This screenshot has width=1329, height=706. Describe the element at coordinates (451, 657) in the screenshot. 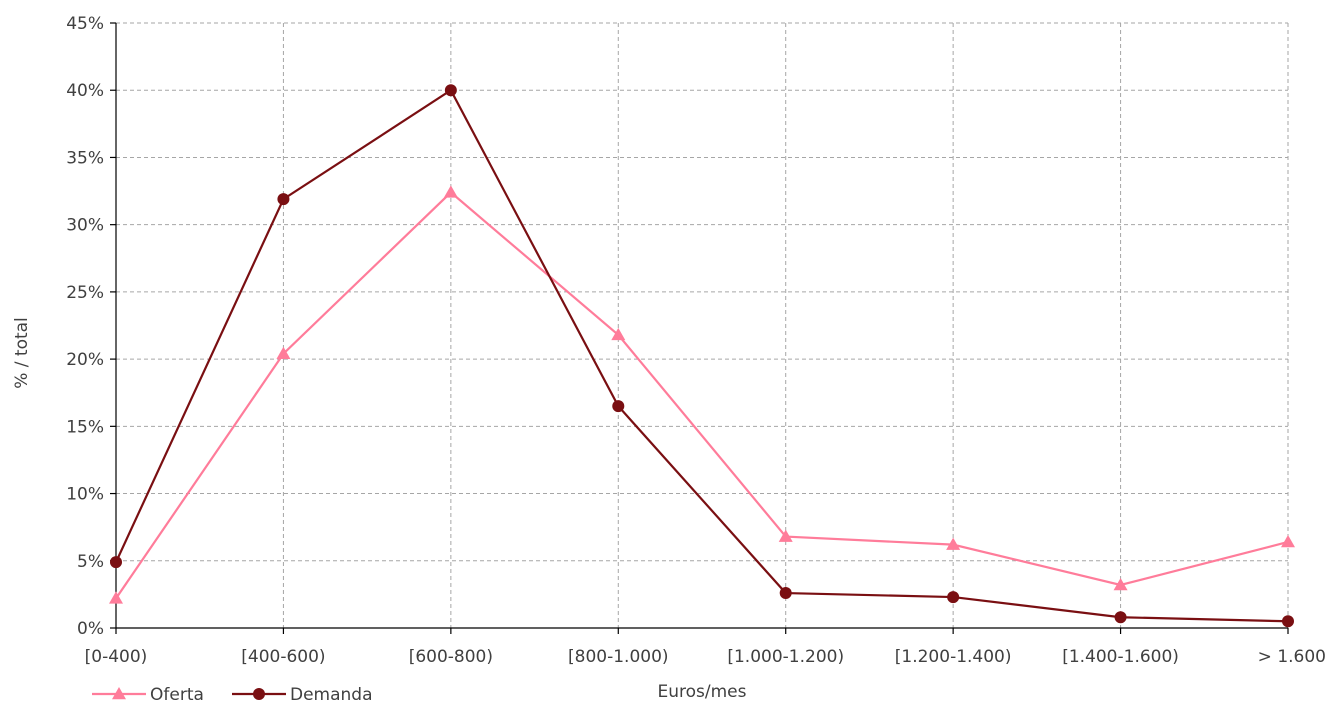

I see `x-tick-label: [600-800)` at that location.